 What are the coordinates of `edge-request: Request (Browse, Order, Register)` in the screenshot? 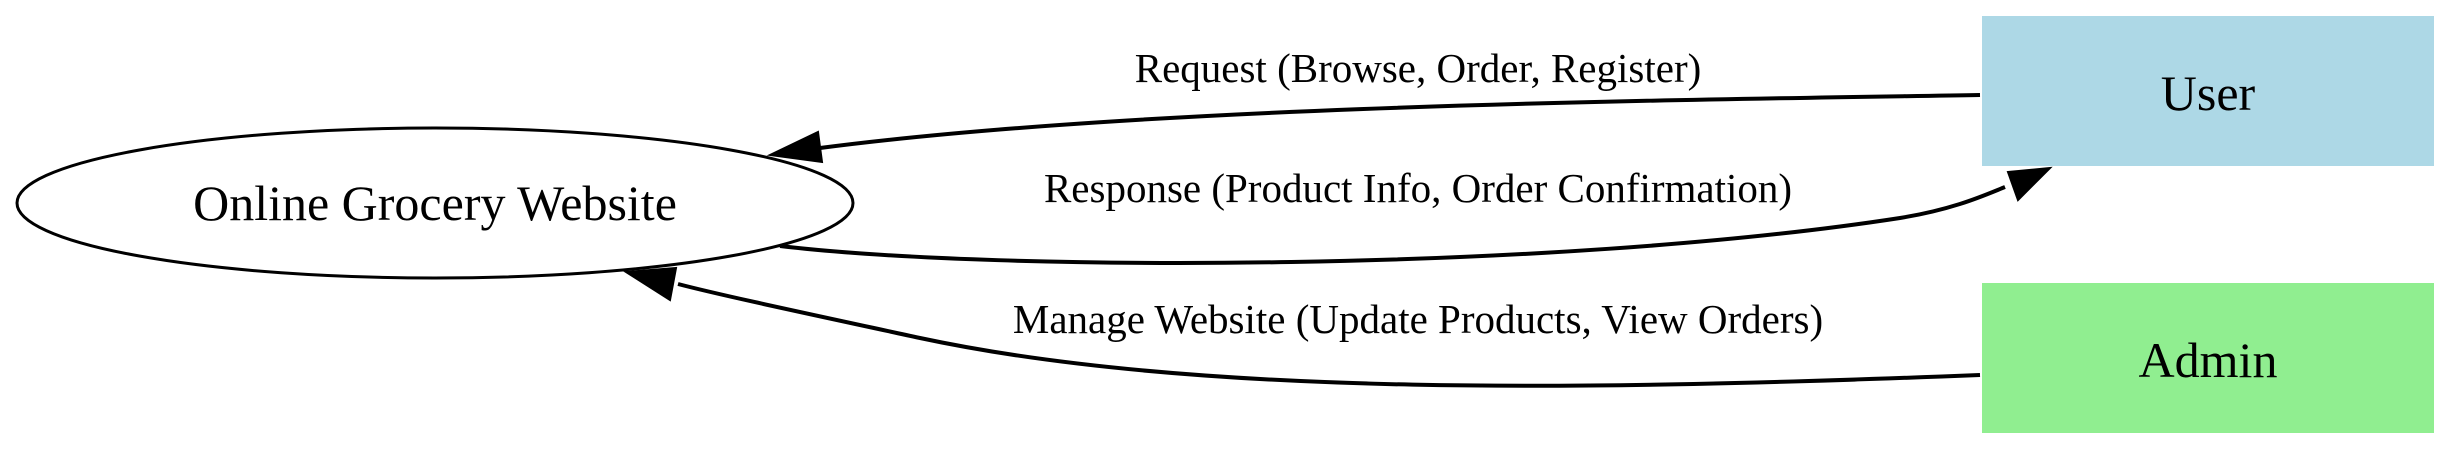 It's located at (1373, 104).